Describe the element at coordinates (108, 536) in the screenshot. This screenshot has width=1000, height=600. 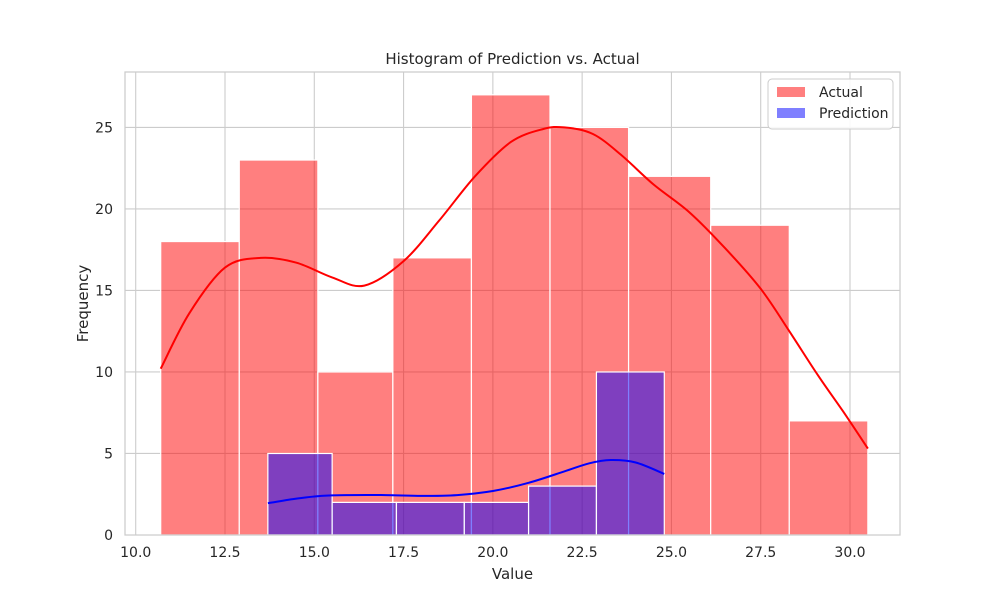
I see `y-tick-label-0: 0` at that location.